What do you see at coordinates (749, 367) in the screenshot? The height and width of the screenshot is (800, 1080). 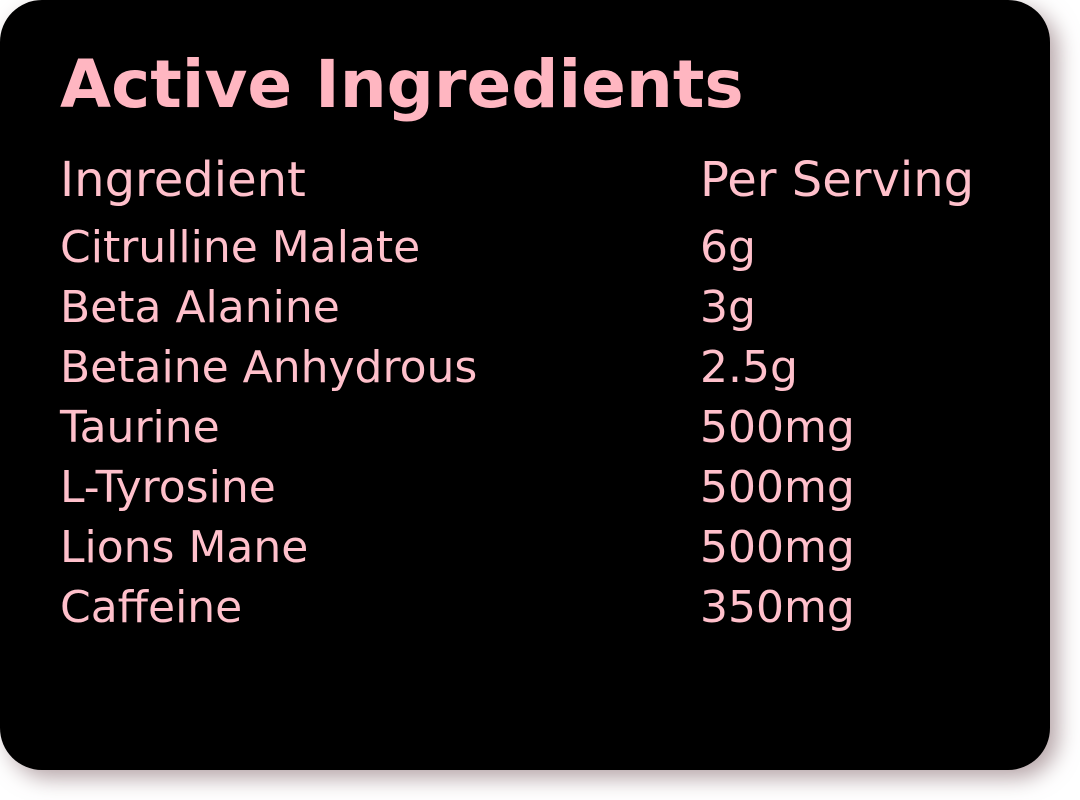 I see `ingredient-amount: 2.5g` at bounding box center [749, 367].